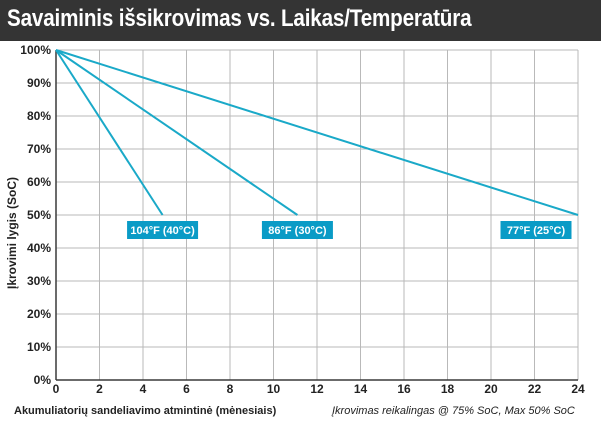 This screenshot has width=601, height=435. What do you see at coordinates (317, 389) in the screenshot?
I see `x-tick-label: 12` at bounding box center [317, 389].